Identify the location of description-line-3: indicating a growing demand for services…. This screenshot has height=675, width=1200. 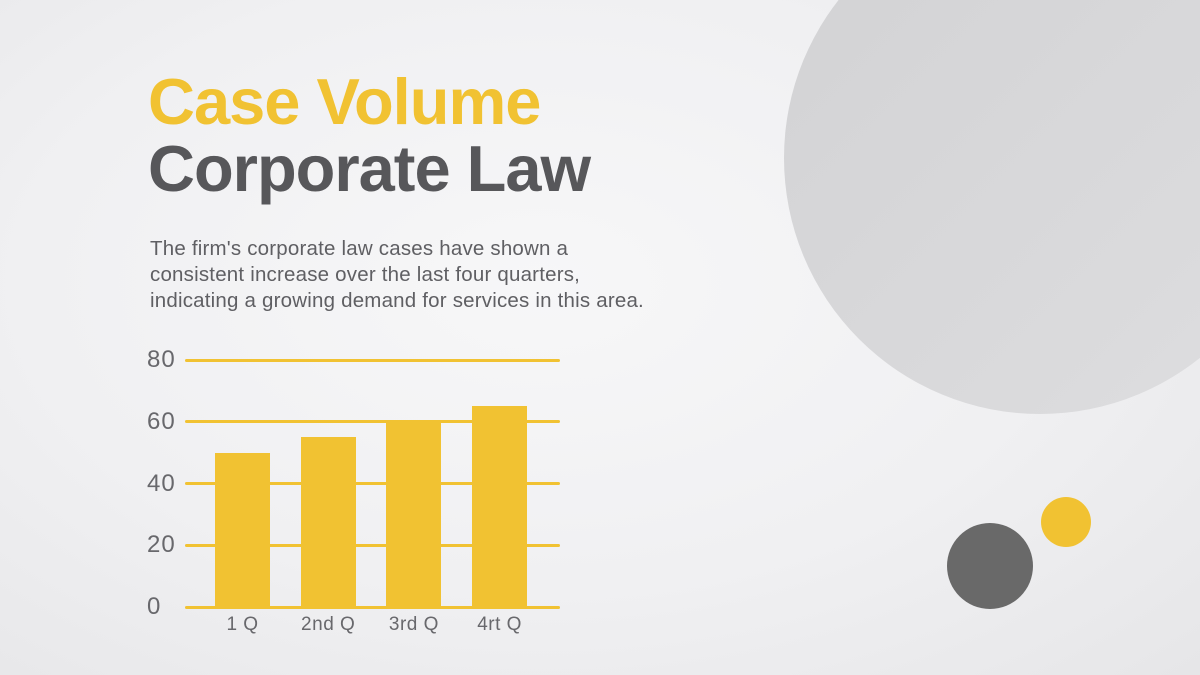
(397, 300).